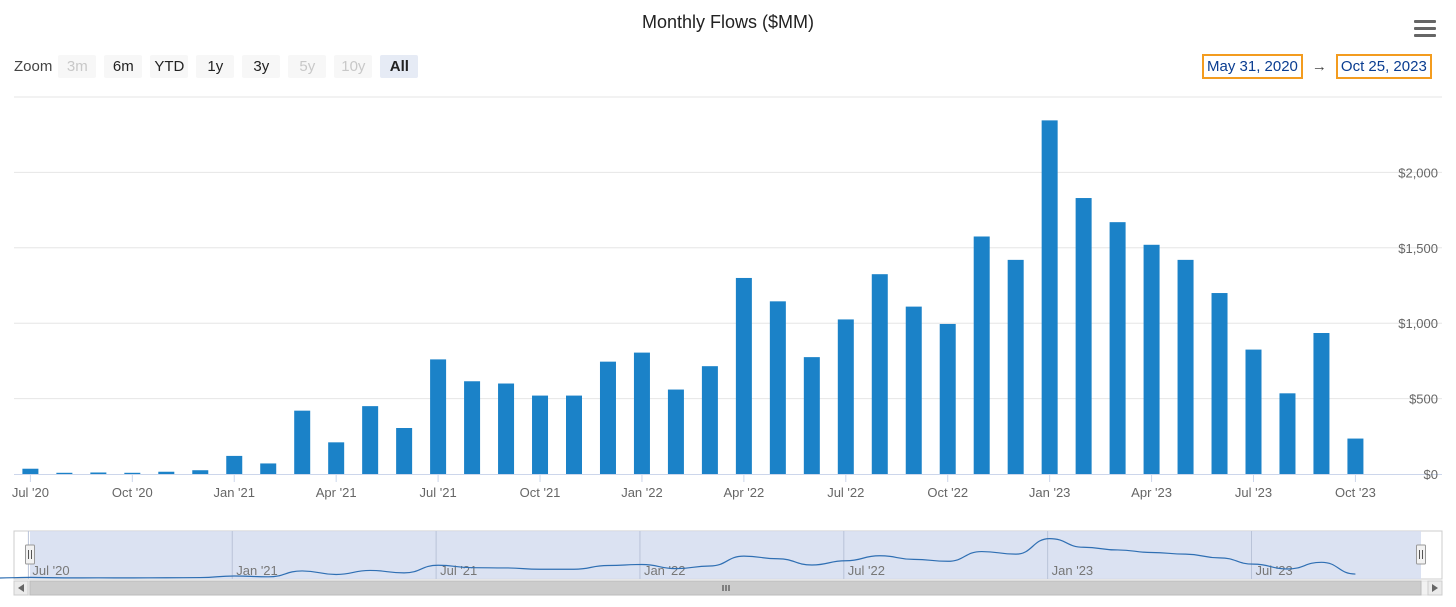 The height and width of the screenshot is (607, 1456). I want to click on navigator-label: Jan '21, so click(257, 570).